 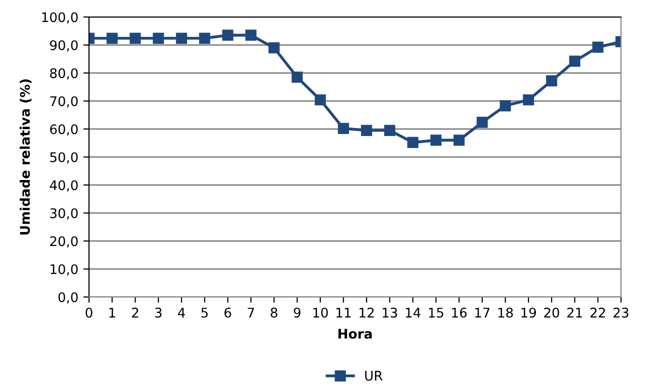 I want to click on y-tick-label: 50,0, so click(x=64, y=158).